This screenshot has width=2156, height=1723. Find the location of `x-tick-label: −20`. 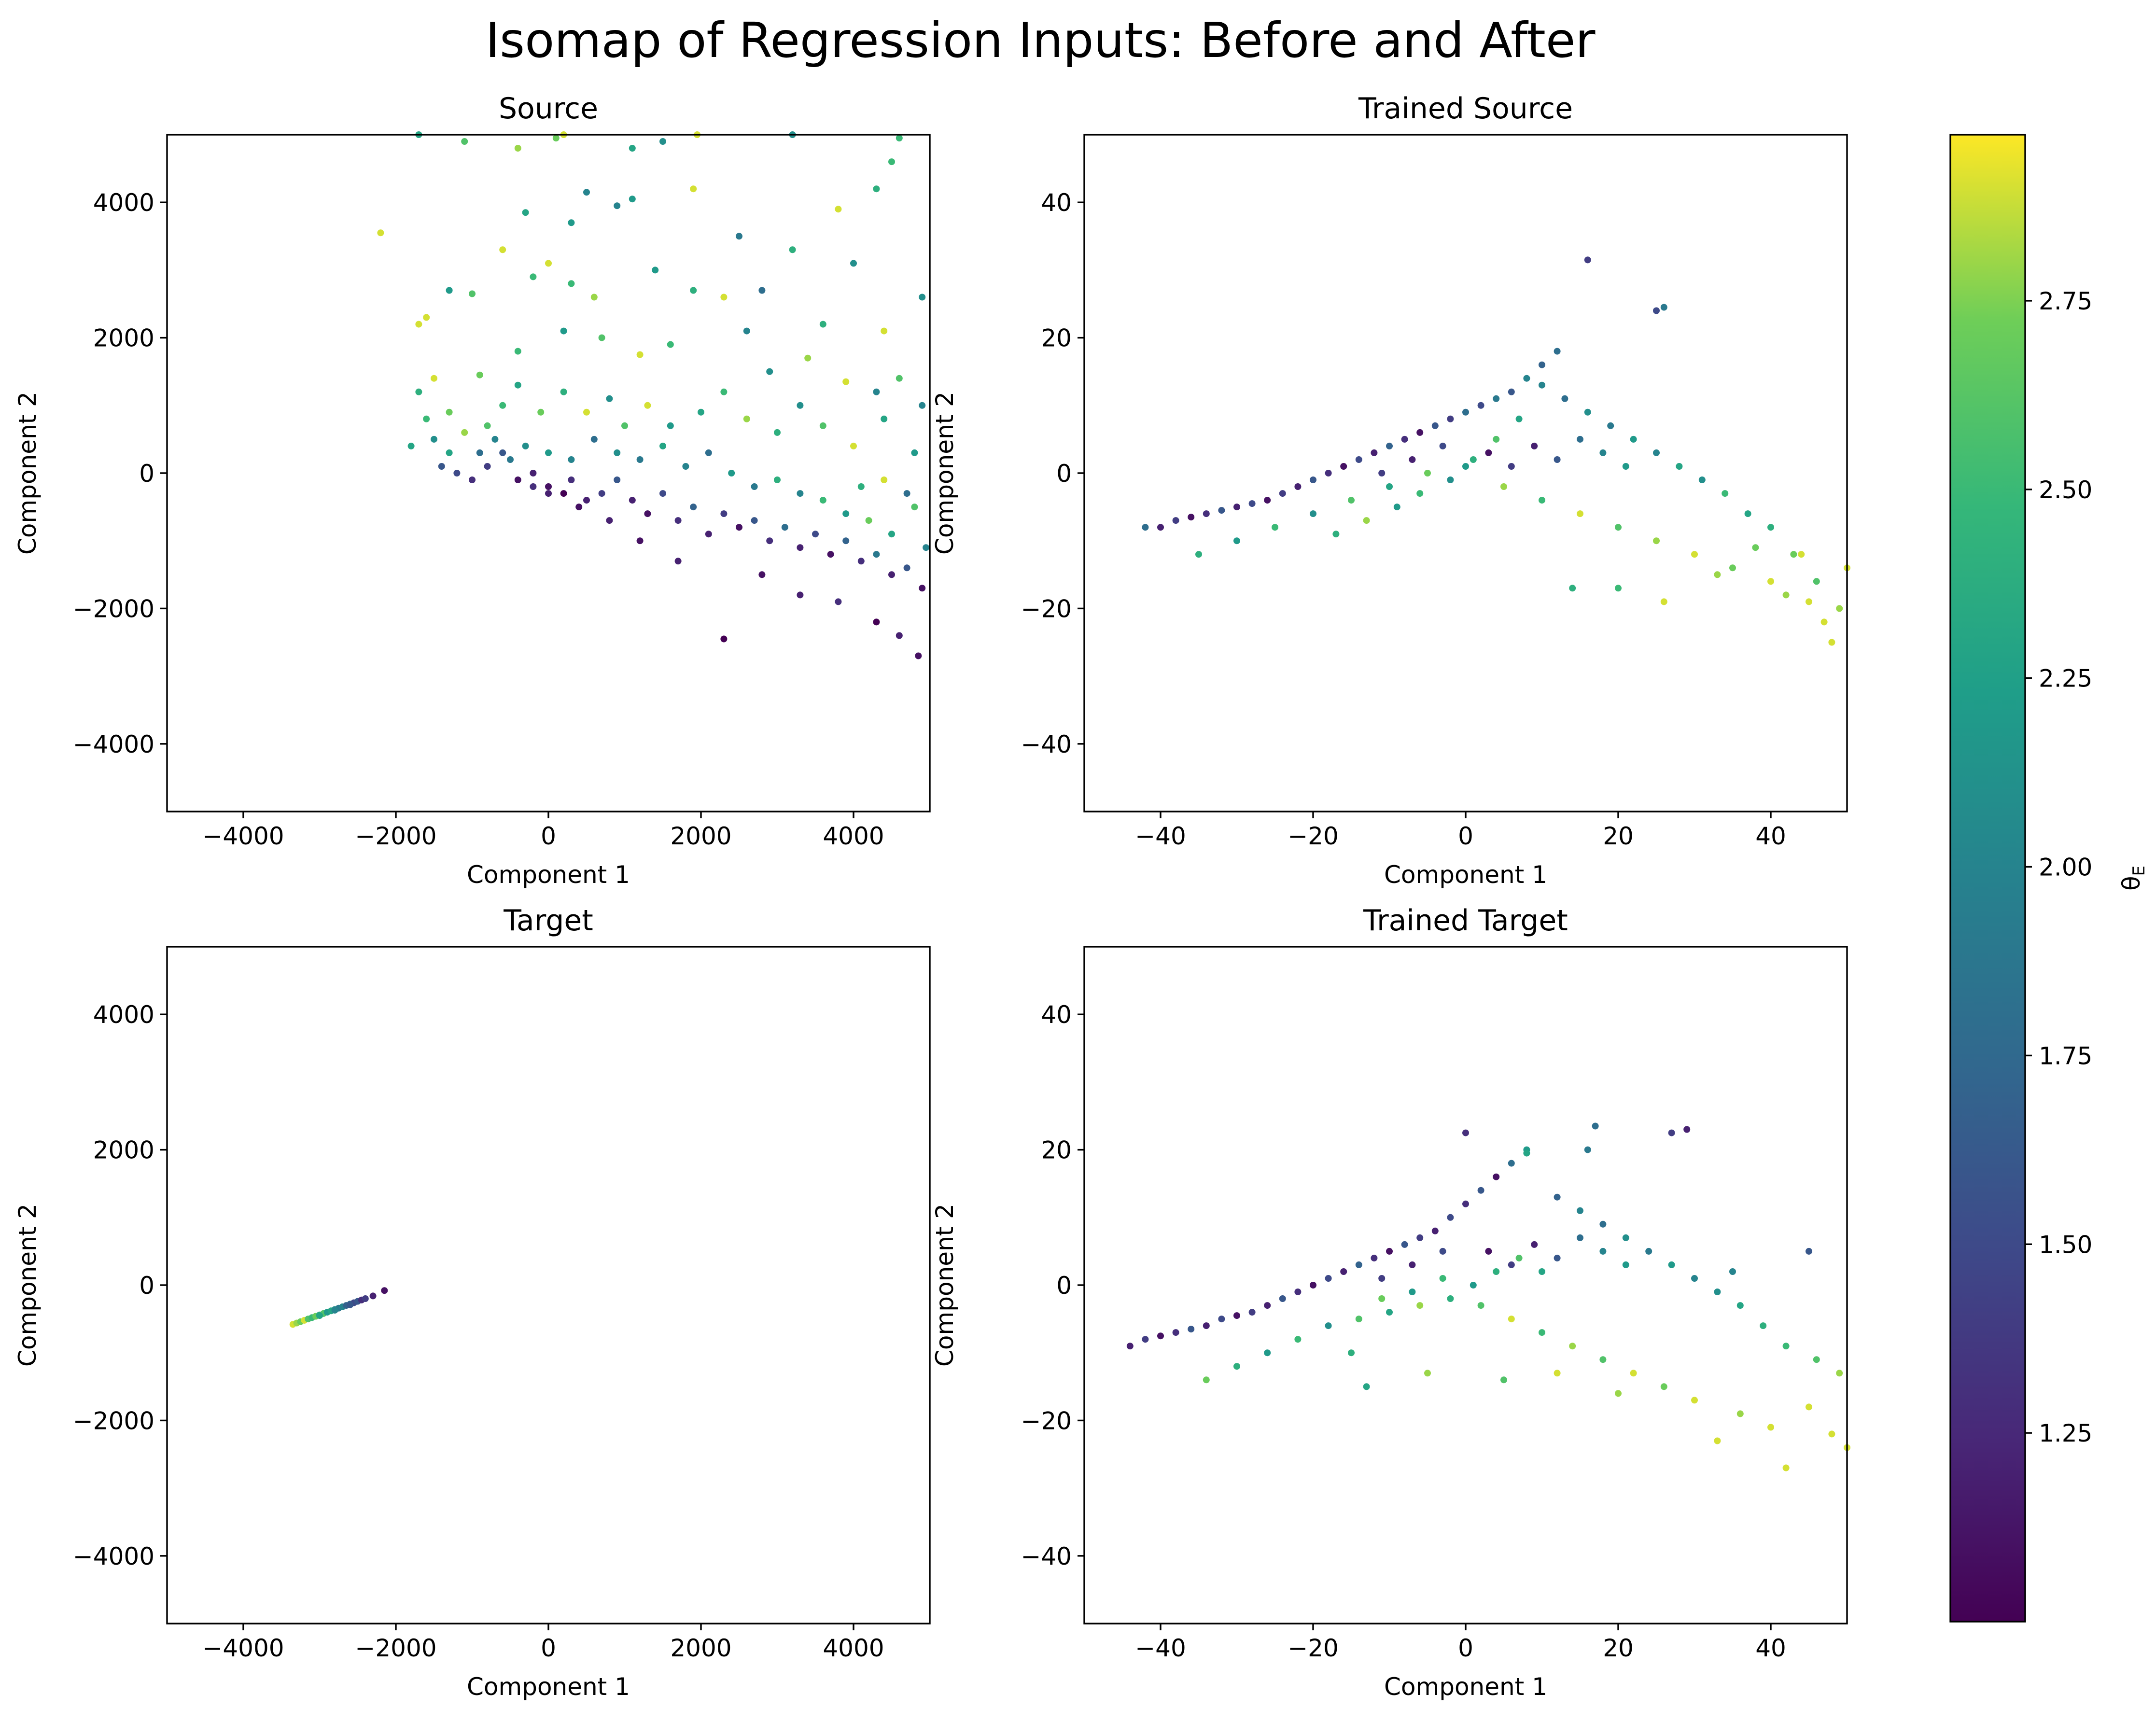

x-tick-label: −20 is located at coordinates (1314, 836).